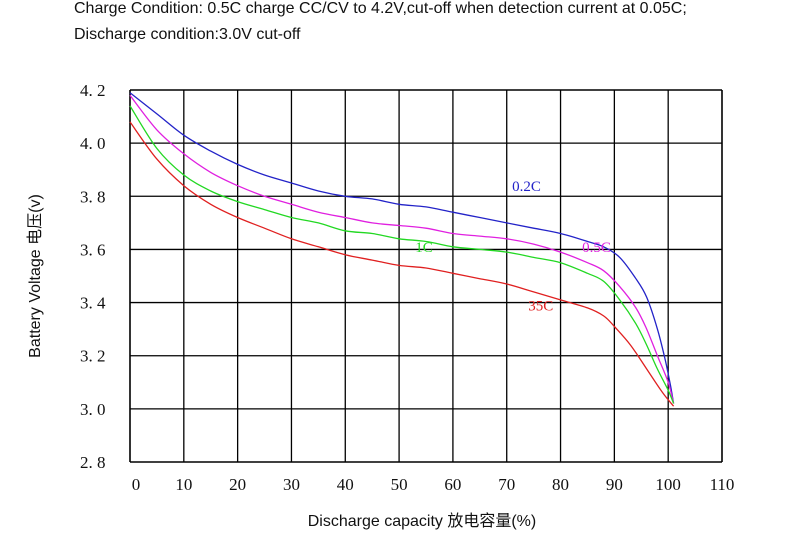  I want to click on y-axis-label: Battery Voltage 电压(v), so click(35, 276).